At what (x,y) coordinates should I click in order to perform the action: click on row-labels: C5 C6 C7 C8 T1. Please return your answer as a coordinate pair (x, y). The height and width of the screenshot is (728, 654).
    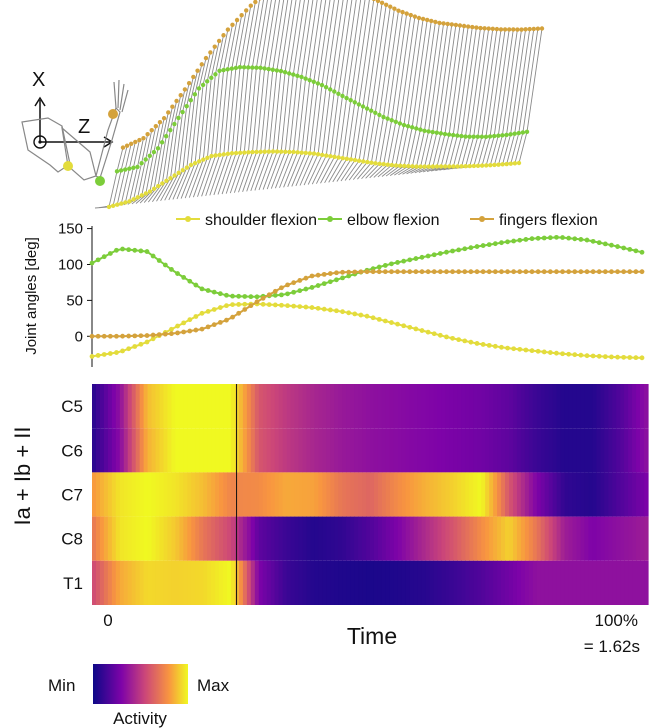
    Looking at the image, I should click on (72, 495).